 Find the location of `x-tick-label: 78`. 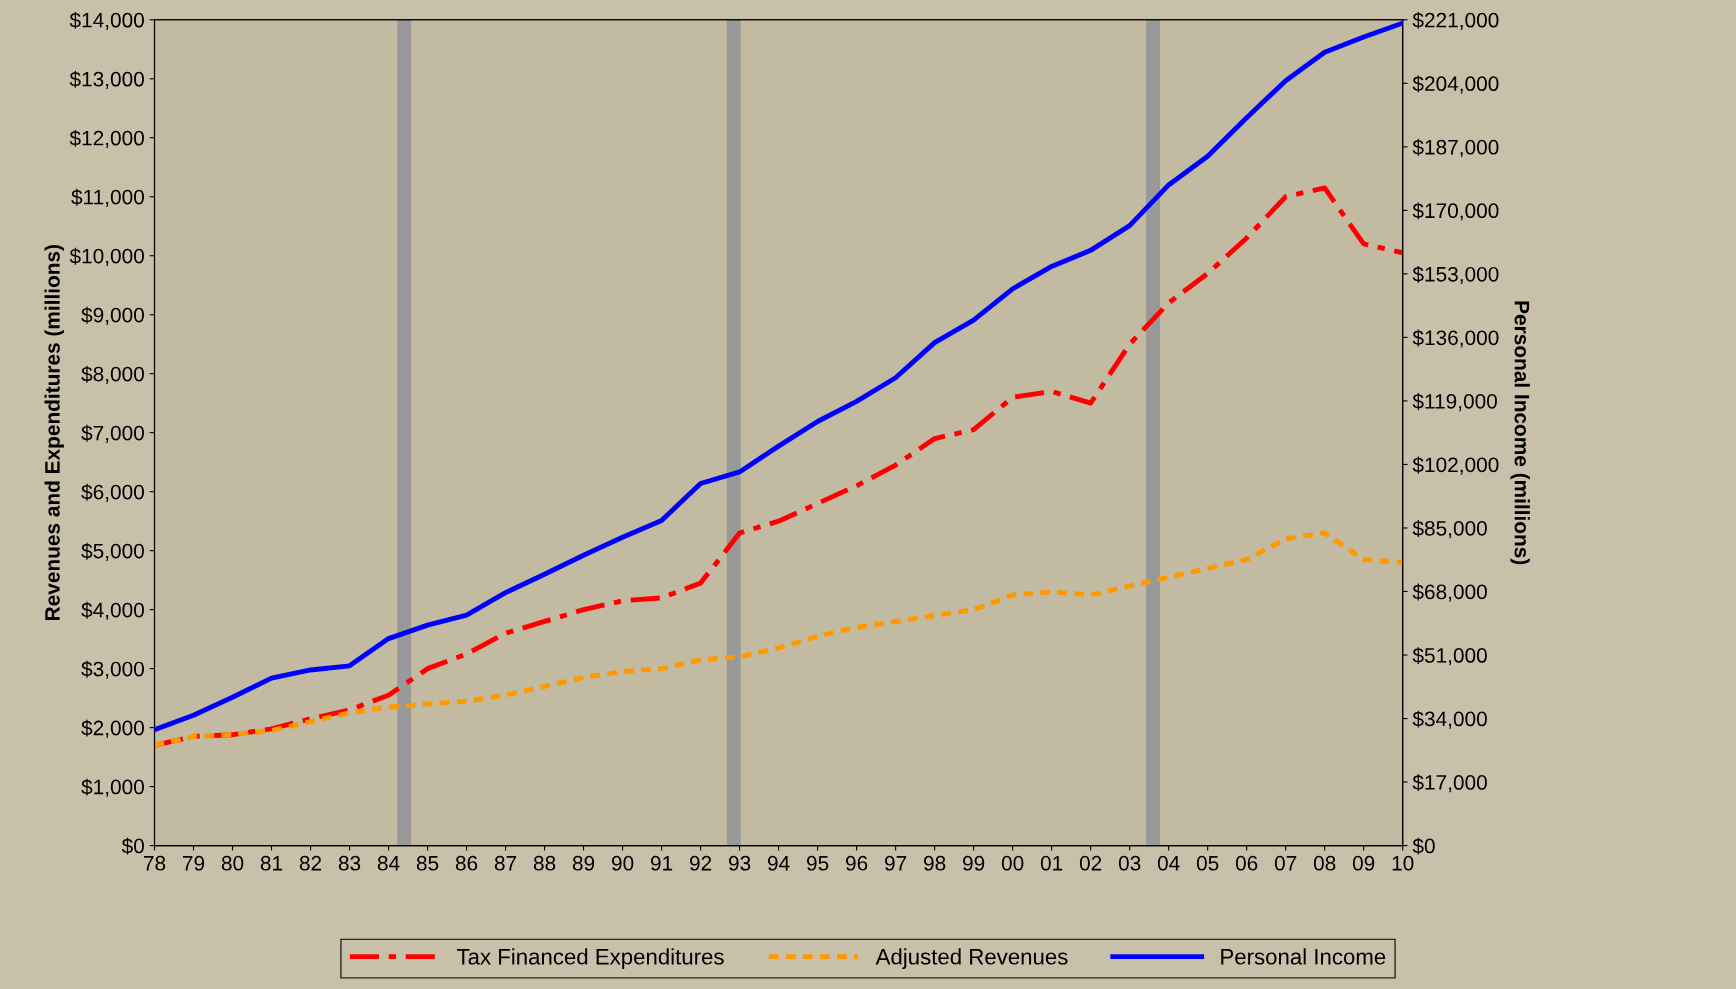

x-tick-label: 78 is located at coordinates (154, 863).